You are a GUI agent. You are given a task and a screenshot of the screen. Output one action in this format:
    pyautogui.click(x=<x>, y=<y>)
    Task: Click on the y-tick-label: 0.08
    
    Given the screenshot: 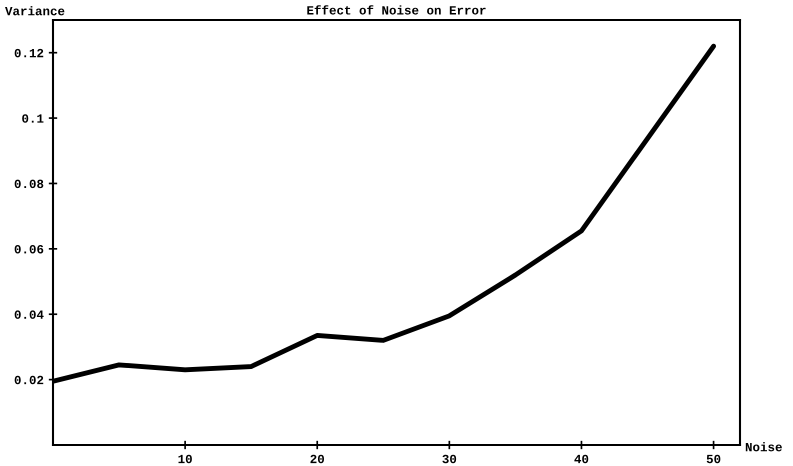 What is the action you would take?
    pyautogui.click(x=29, y=184)
    